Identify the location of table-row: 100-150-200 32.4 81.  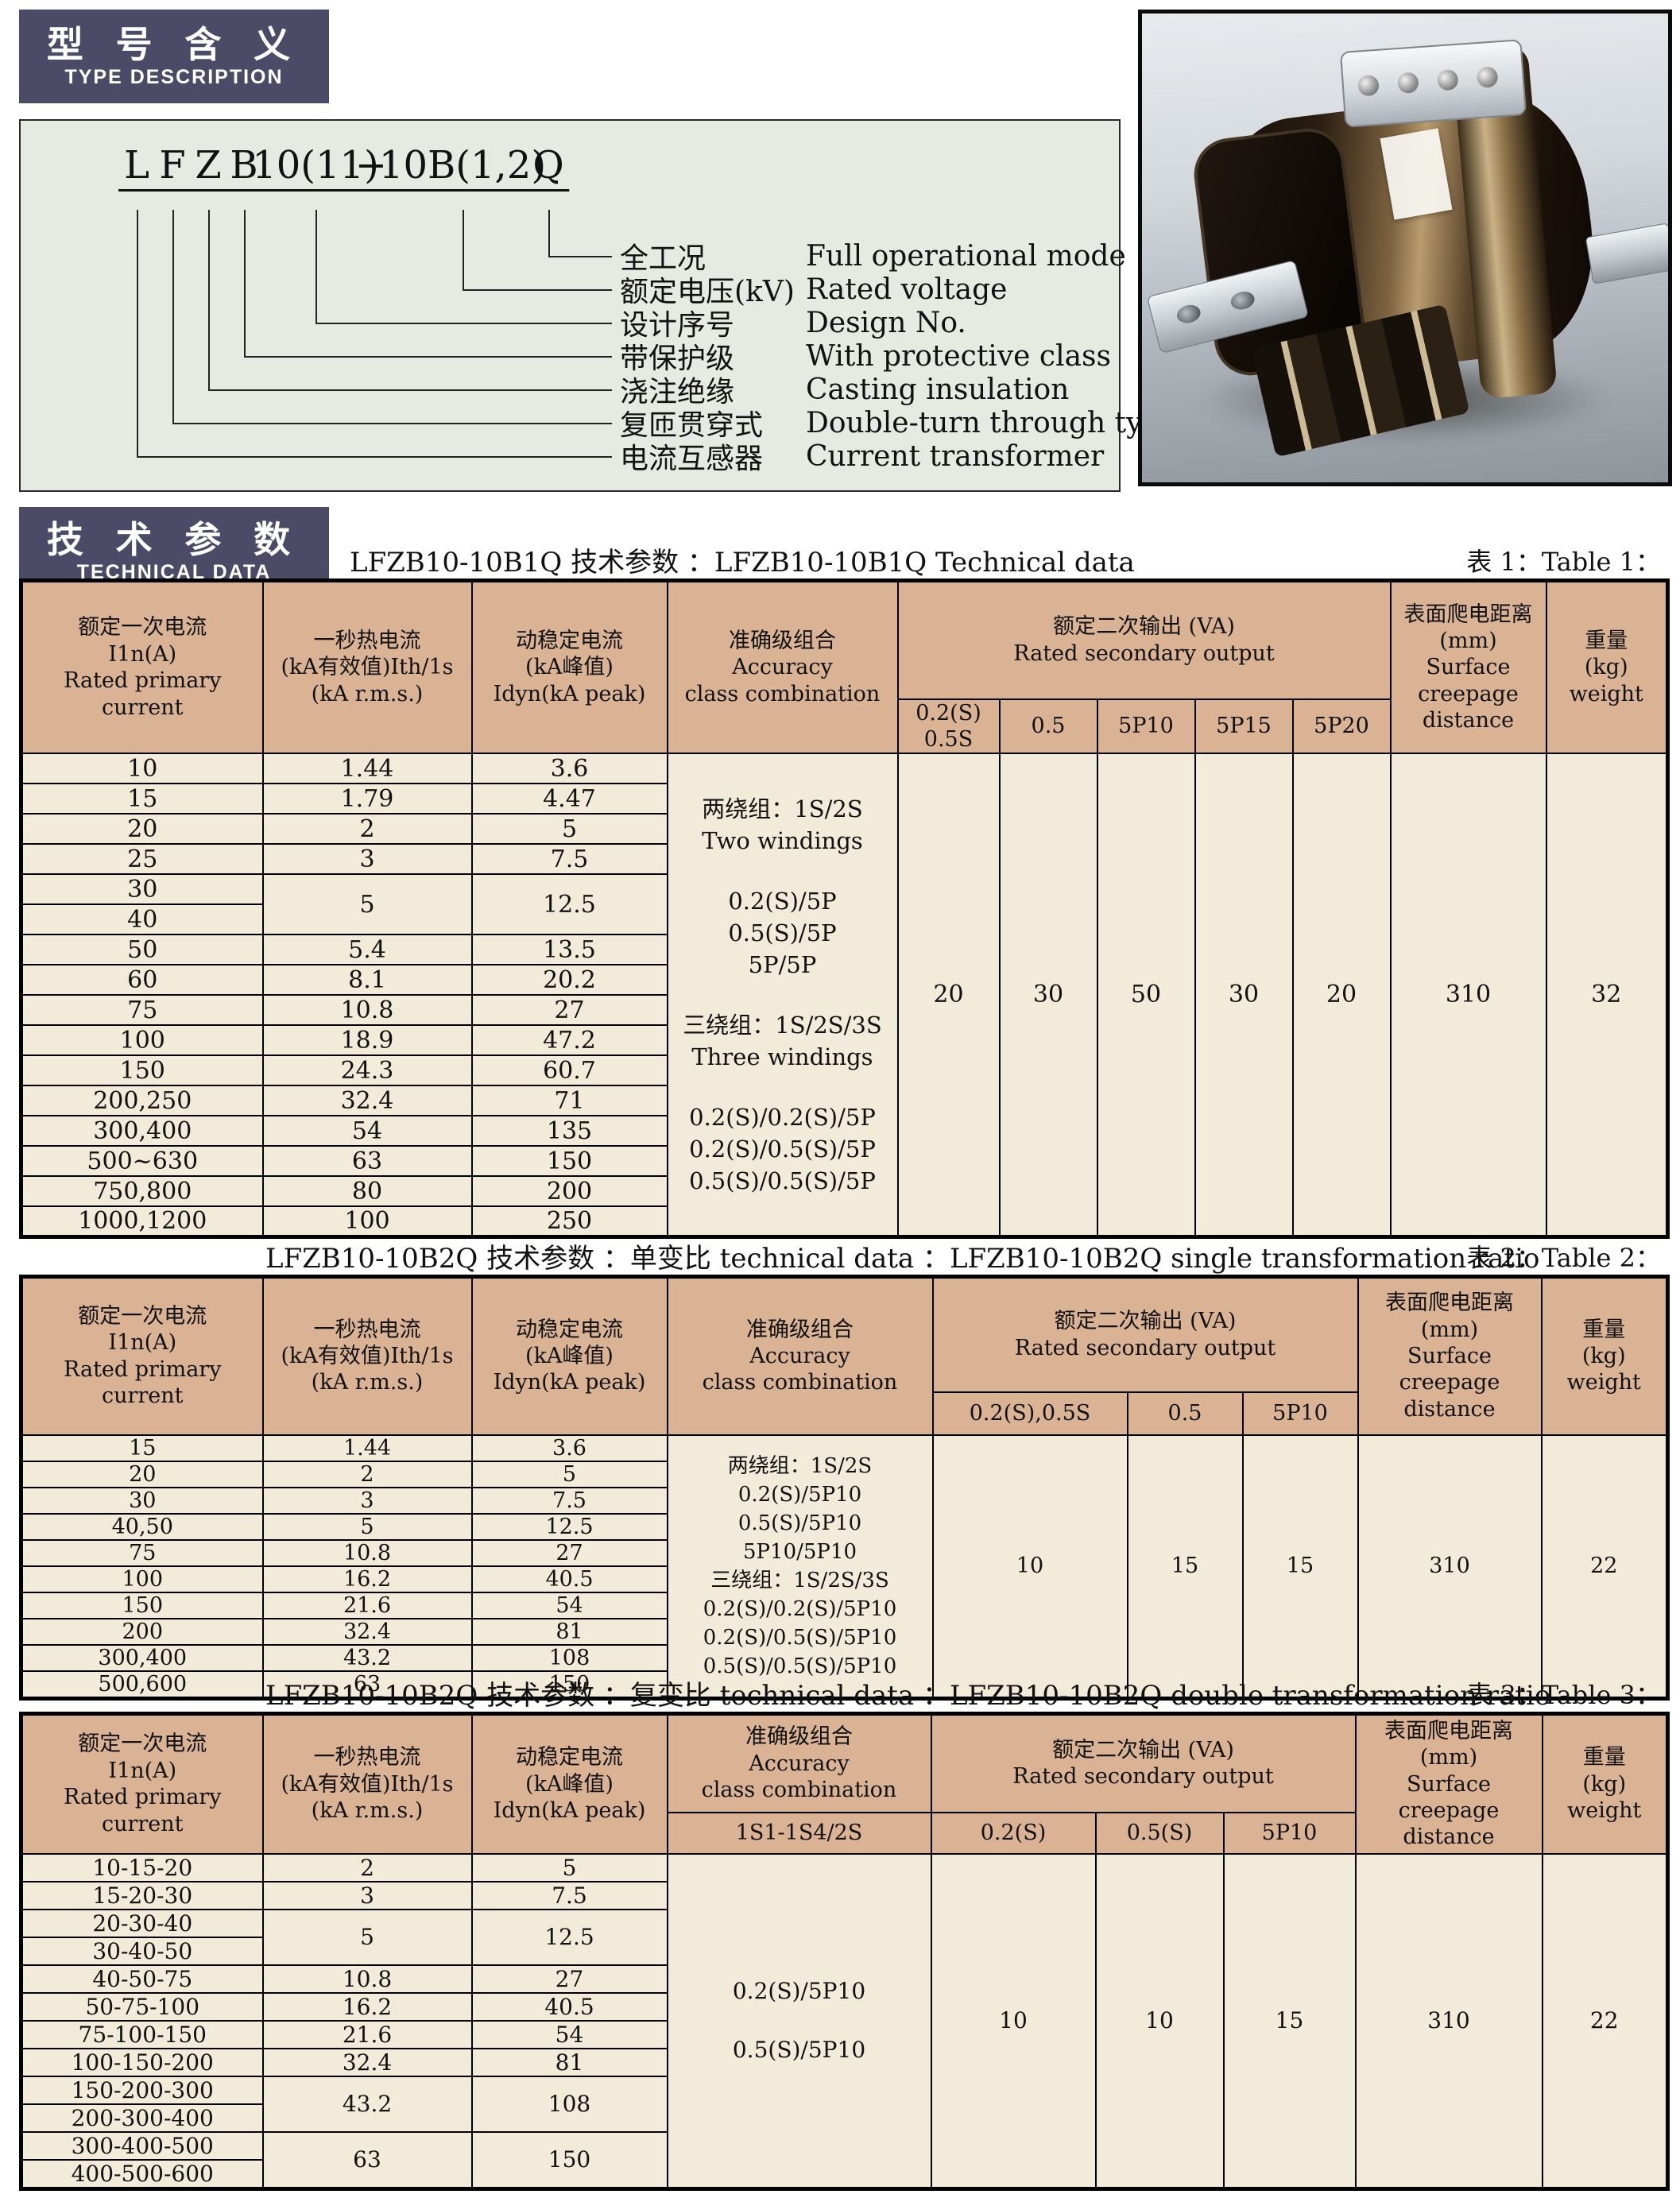
(844, 2062).